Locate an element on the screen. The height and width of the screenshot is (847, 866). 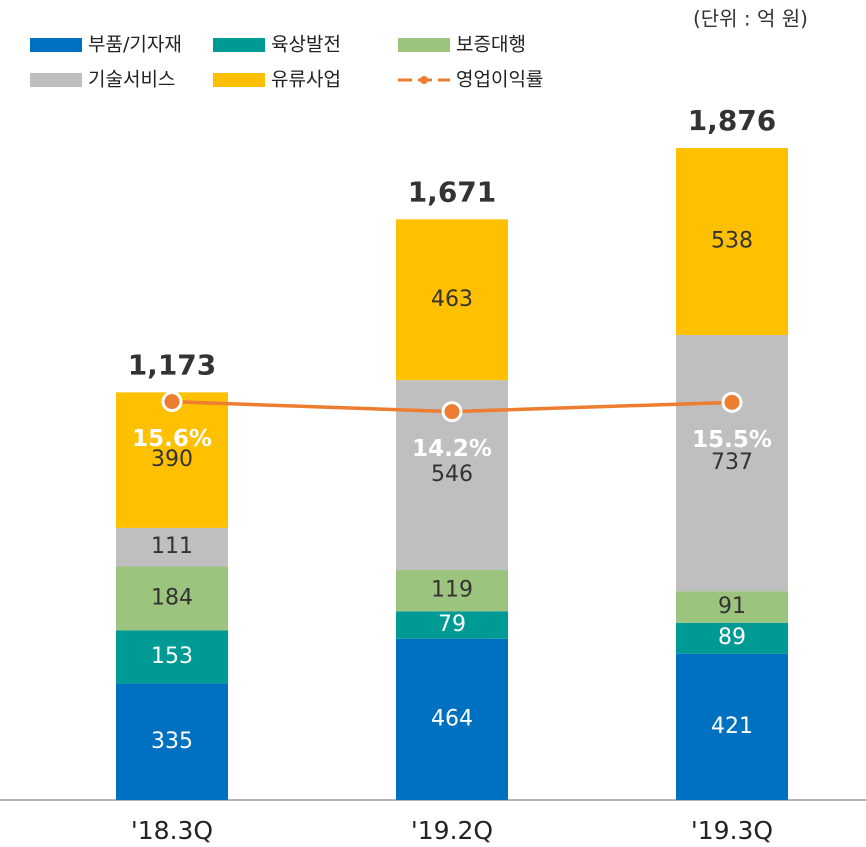
line-label: 15.6% is located at coordinates (172, 439).